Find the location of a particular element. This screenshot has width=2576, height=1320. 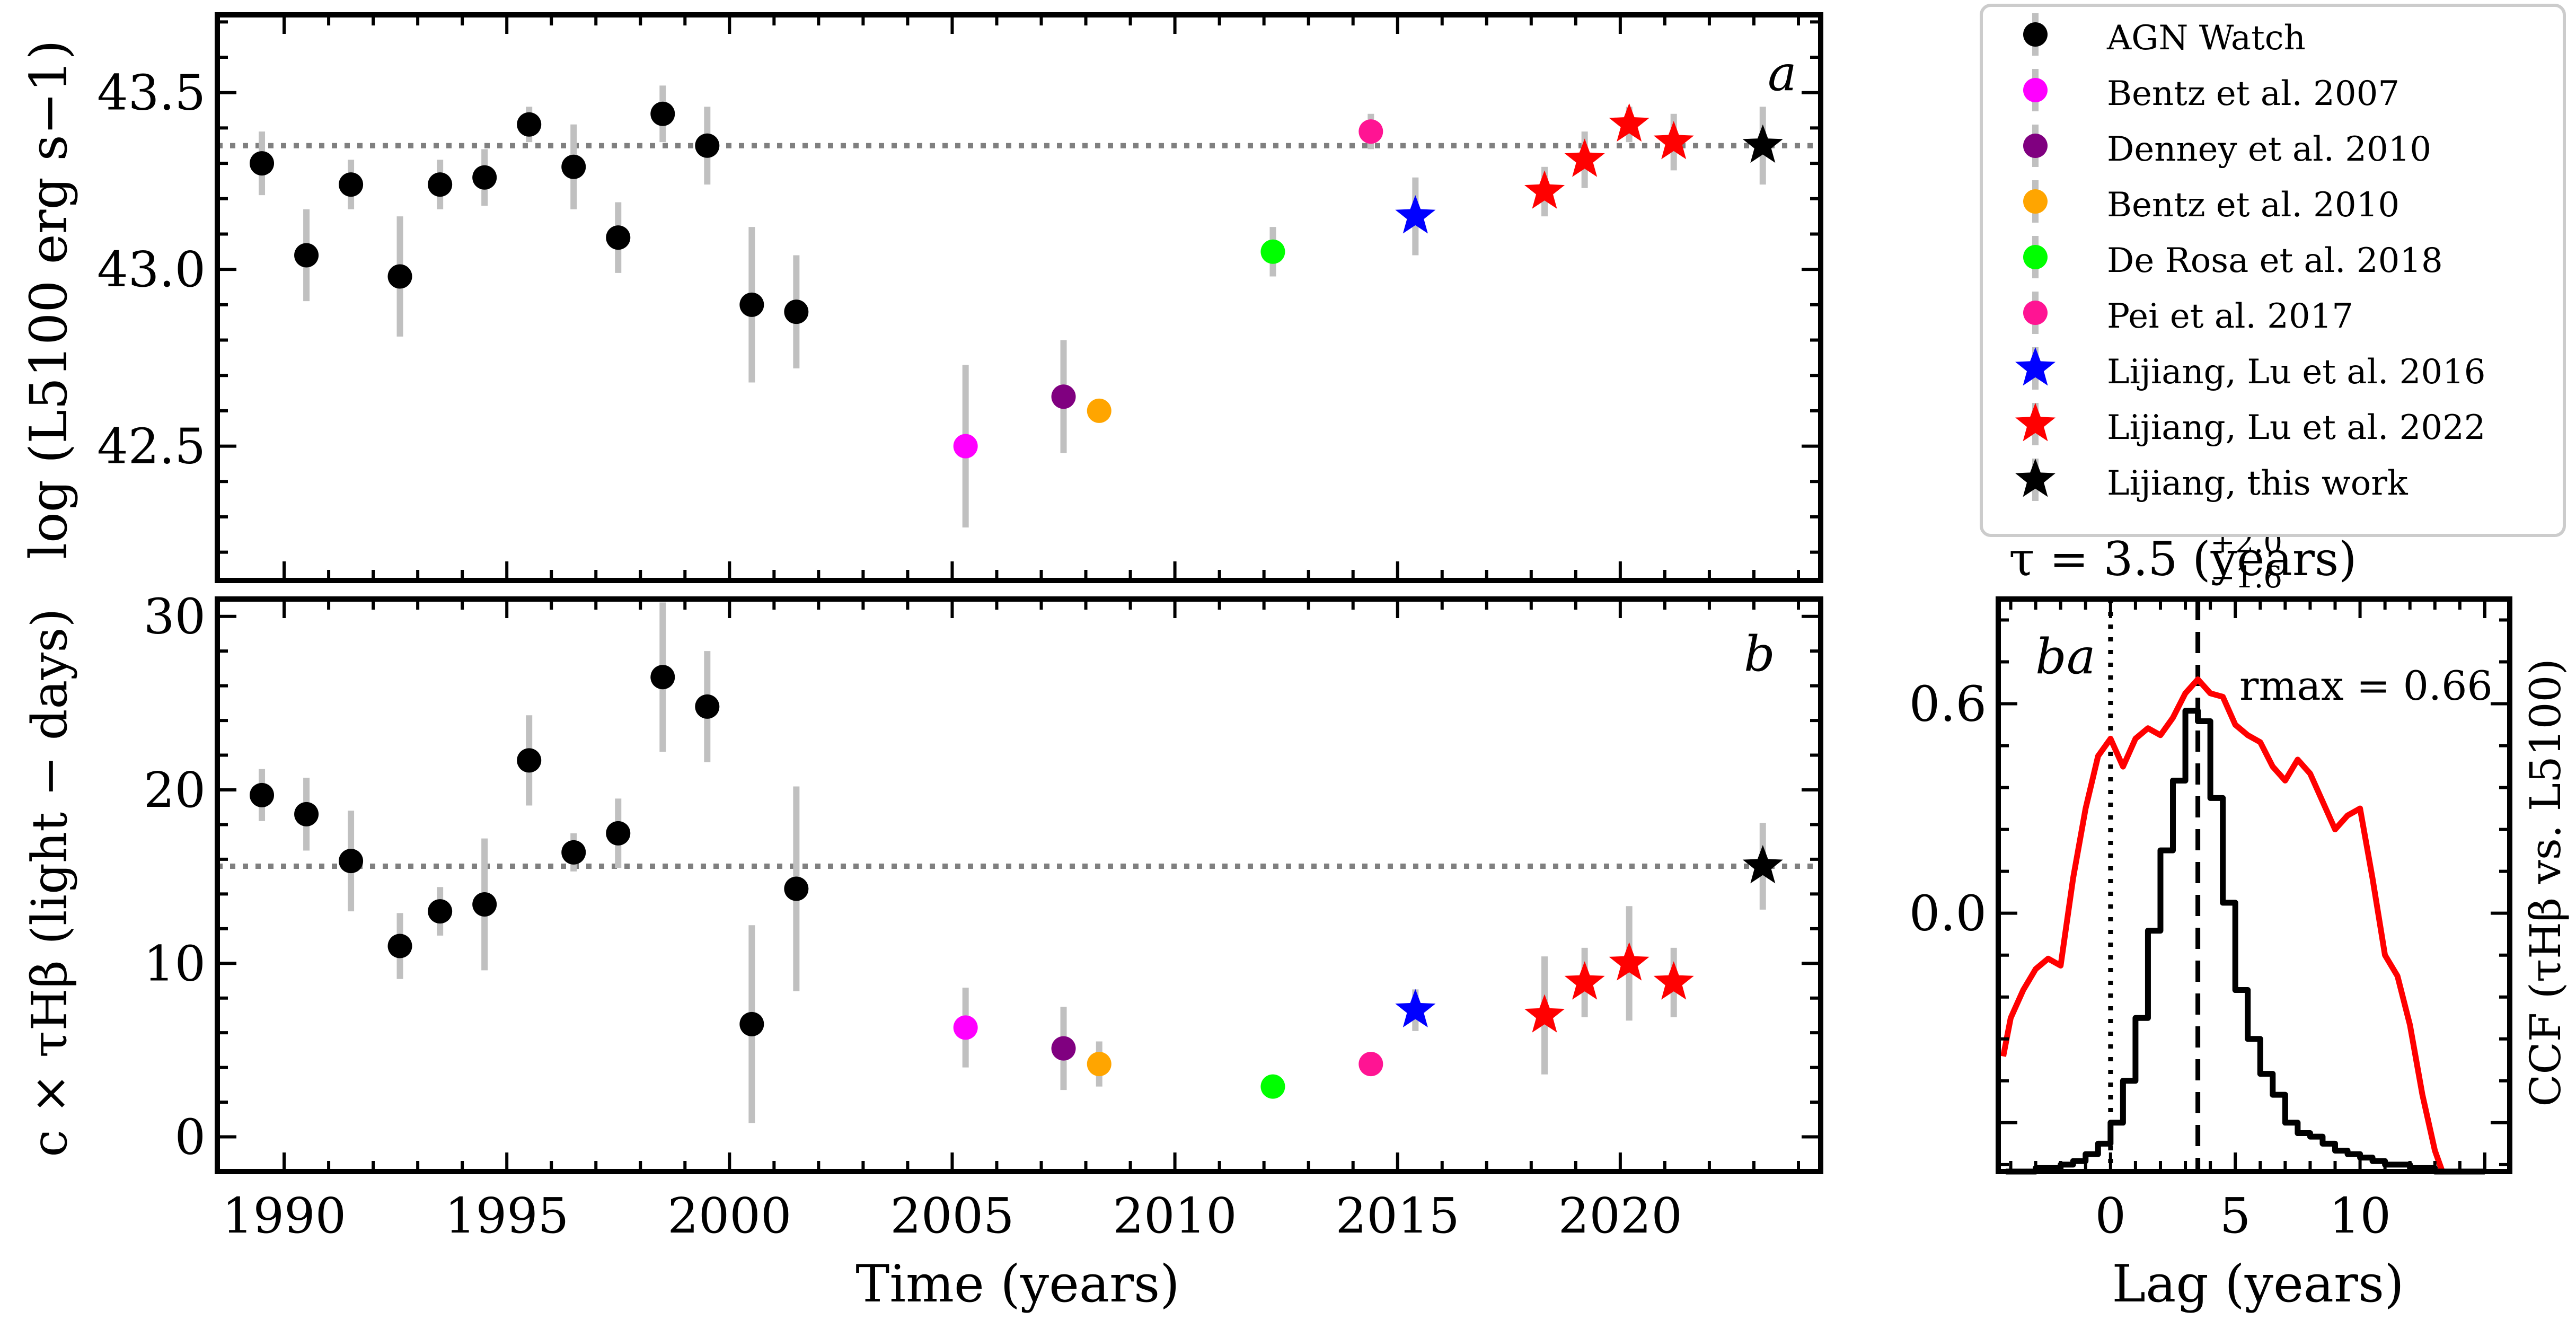

panel-b-xlabel: Time (years) is located at coordinates (1017, 1284).